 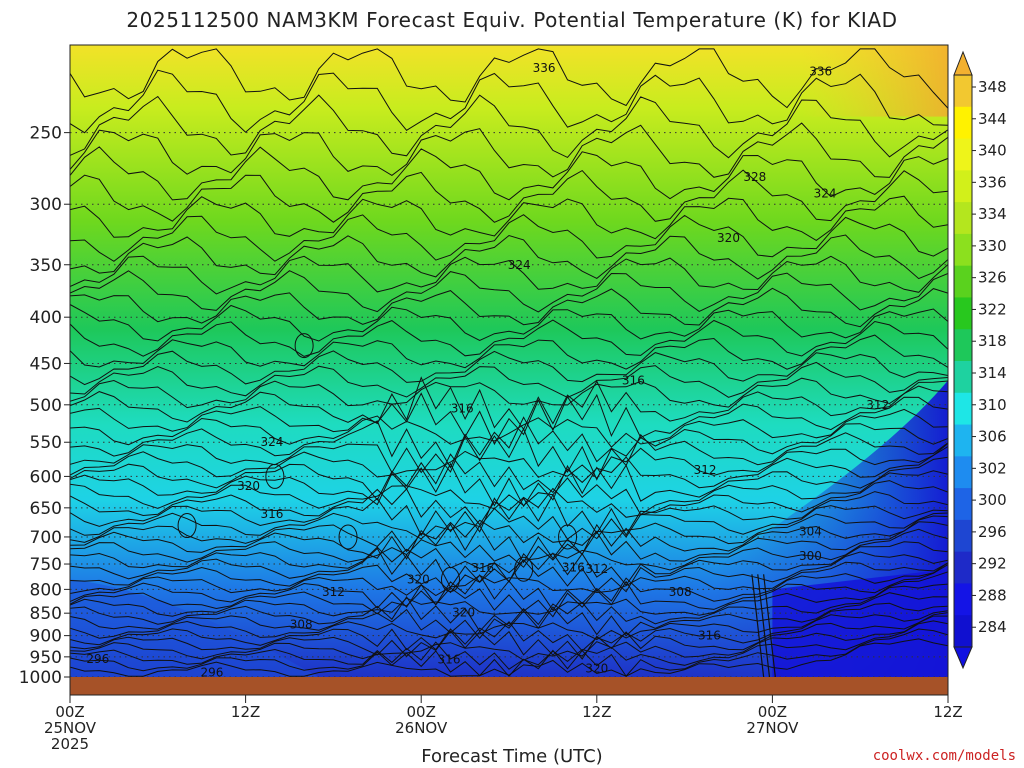 I want to click on xtick-label-5-0: 12Z, so click(x=947, y=712).